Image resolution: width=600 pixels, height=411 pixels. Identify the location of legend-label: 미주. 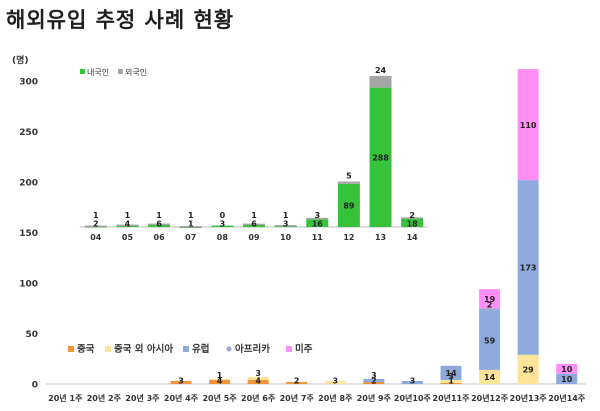
(304, 349).